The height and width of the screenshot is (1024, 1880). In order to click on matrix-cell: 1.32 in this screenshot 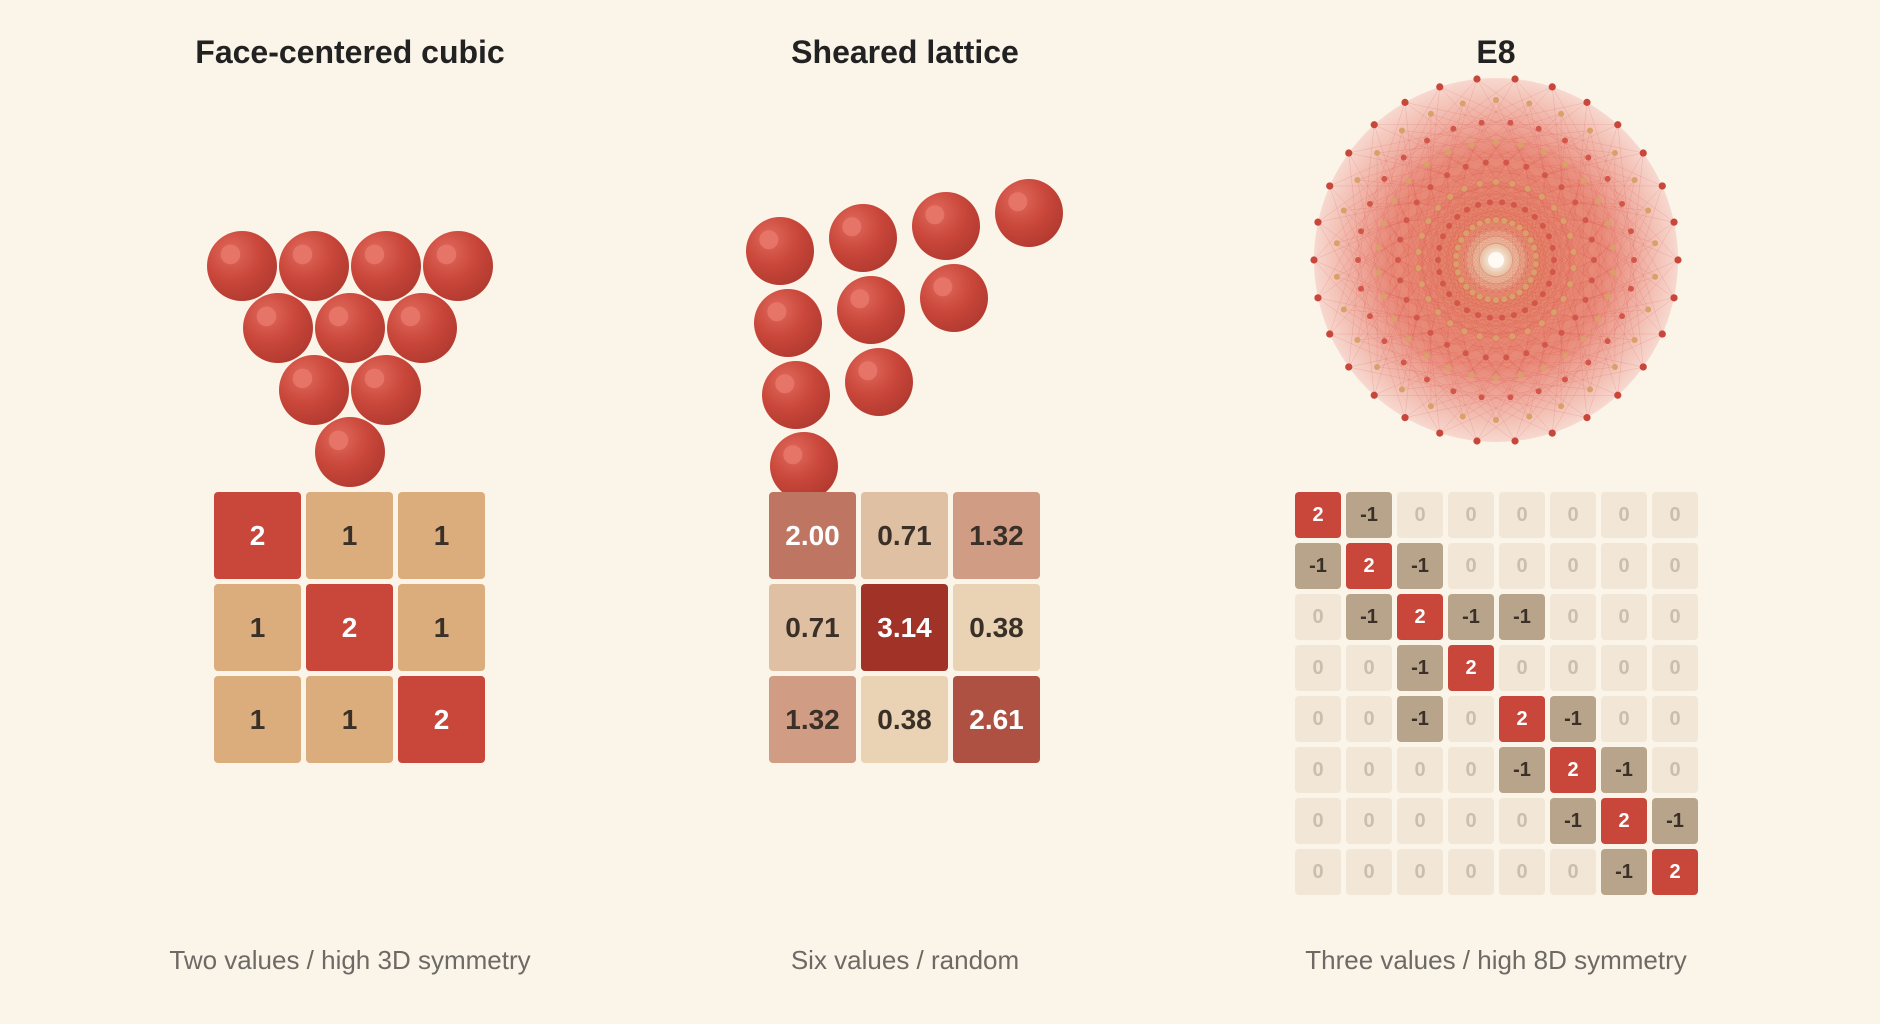, I will do `click(996, 535)`.